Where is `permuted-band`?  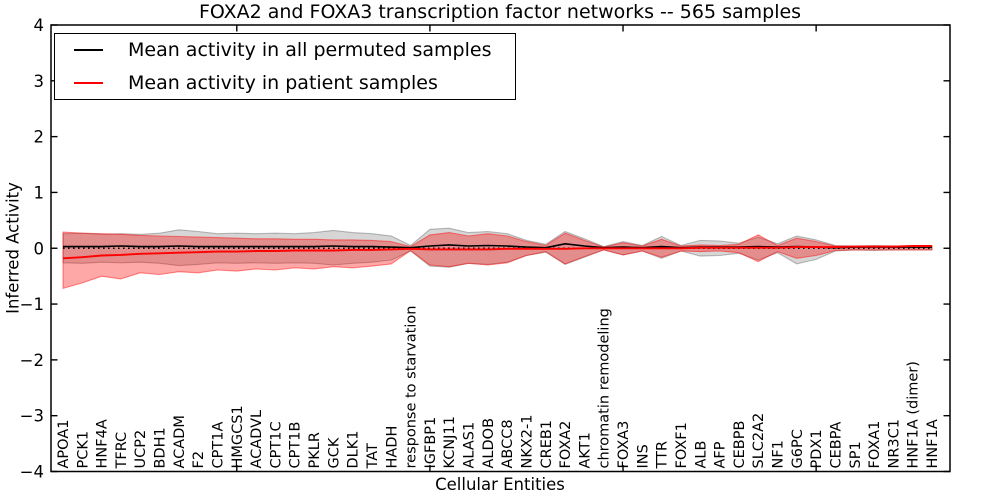 permuted-band is located at coordinates (497, 247).